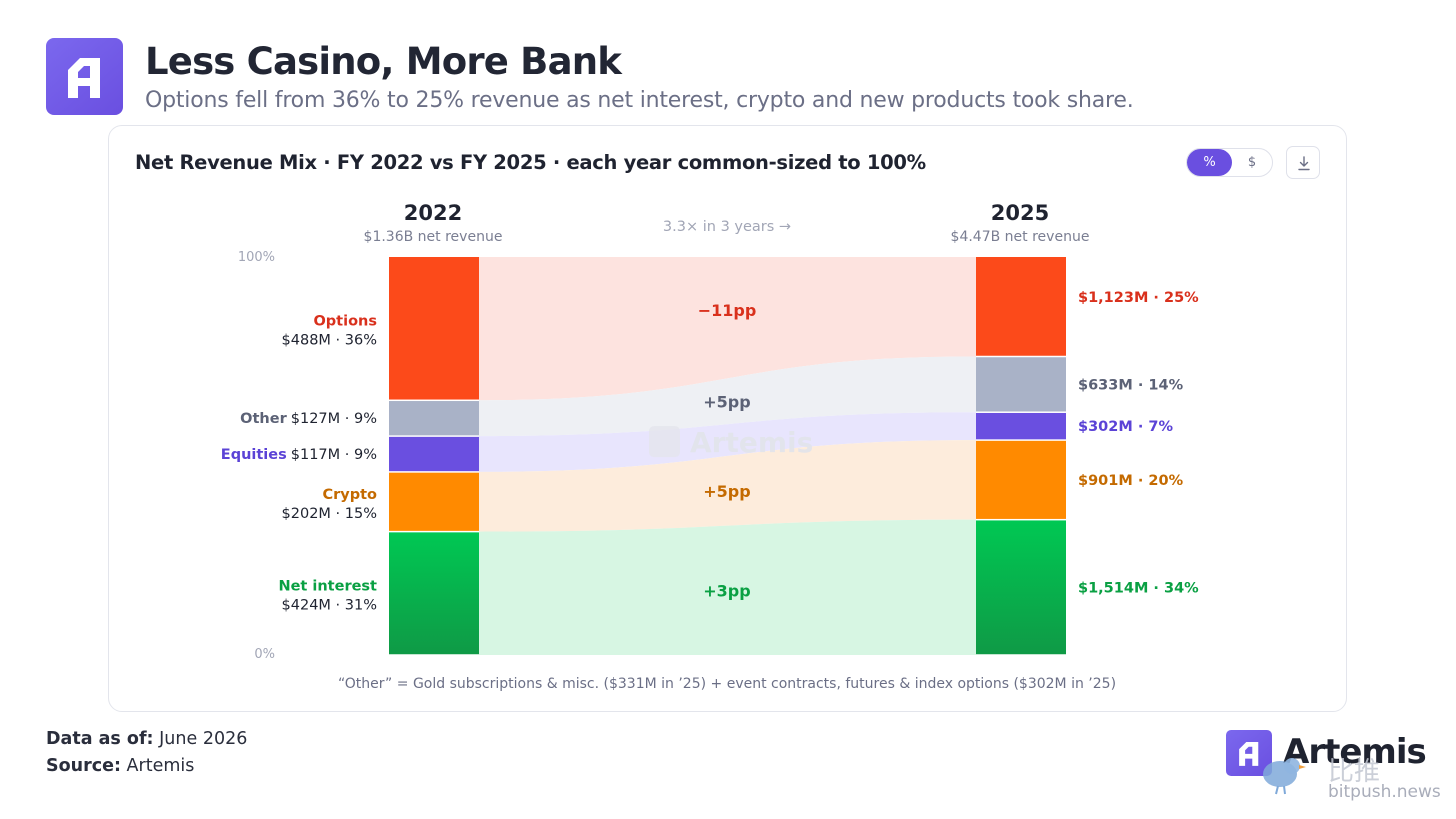 The image size is (1456, 819). Describe the element at coordinates (100, 739) in the screenshot. I see `data-as-of-label: Data as of:` at that location.